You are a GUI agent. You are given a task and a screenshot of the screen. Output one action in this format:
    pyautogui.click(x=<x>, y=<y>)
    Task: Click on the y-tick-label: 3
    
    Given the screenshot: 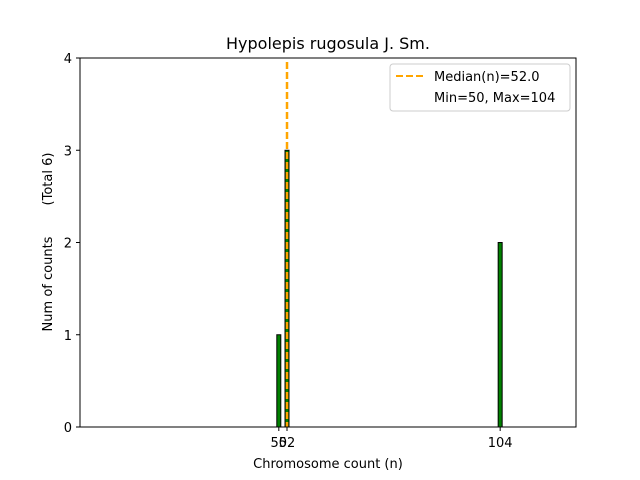 What is the action you would take?
    pyautogui.click(x=68, y=151)
    